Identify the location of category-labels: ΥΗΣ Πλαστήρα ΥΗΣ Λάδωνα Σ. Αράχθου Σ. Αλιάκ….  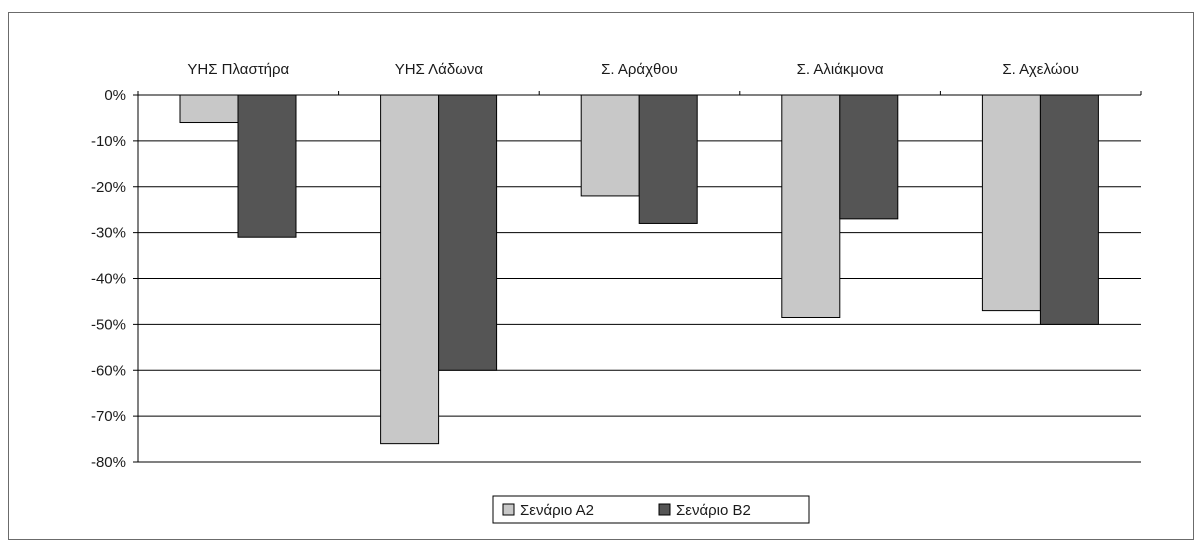
(633, 69).